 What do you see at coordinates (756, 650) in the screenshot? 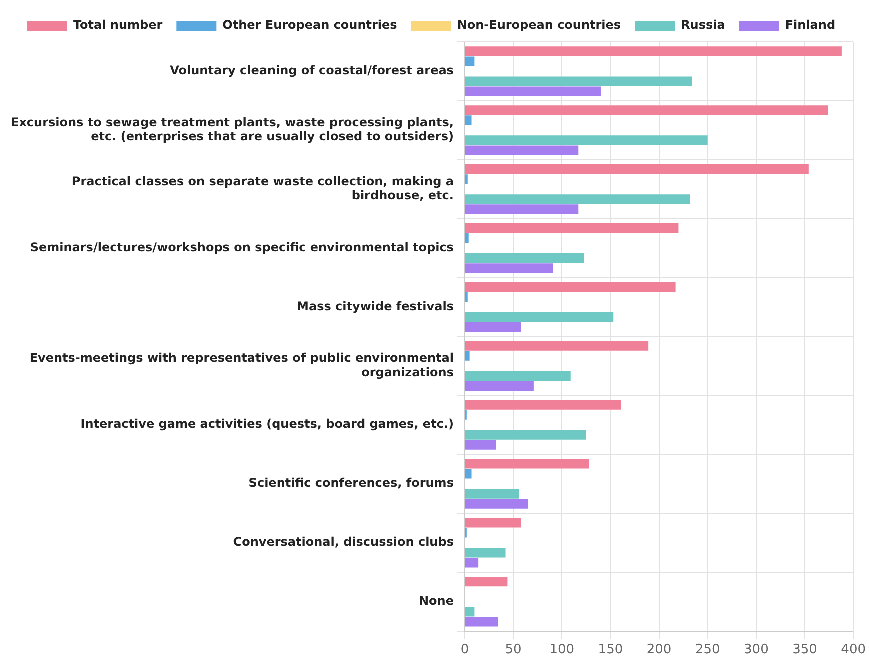
I see `x-tick-label: 300` at bounding box center [756, 650].